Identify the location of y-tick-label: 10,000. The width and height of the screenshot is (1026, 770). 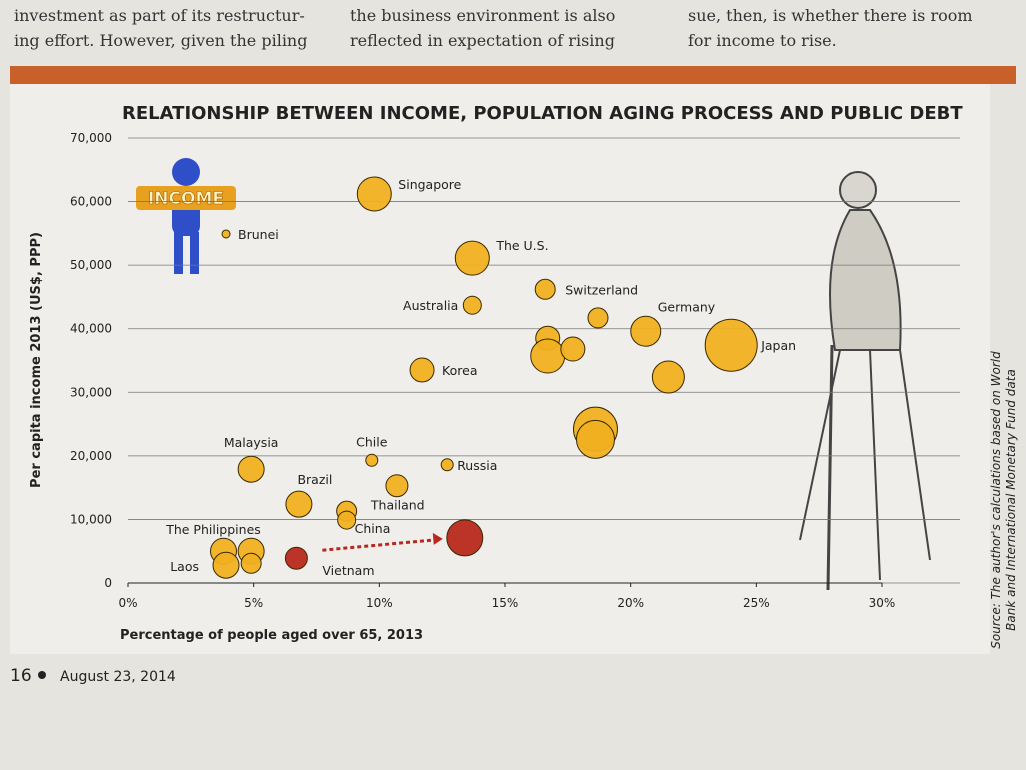
(91, 519).